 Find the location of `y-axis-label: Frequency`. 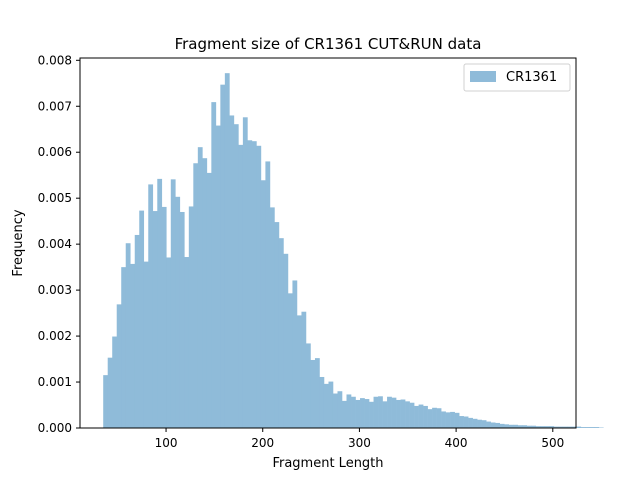

y-axis-label: Frequency is located at coordinates (18, 242).